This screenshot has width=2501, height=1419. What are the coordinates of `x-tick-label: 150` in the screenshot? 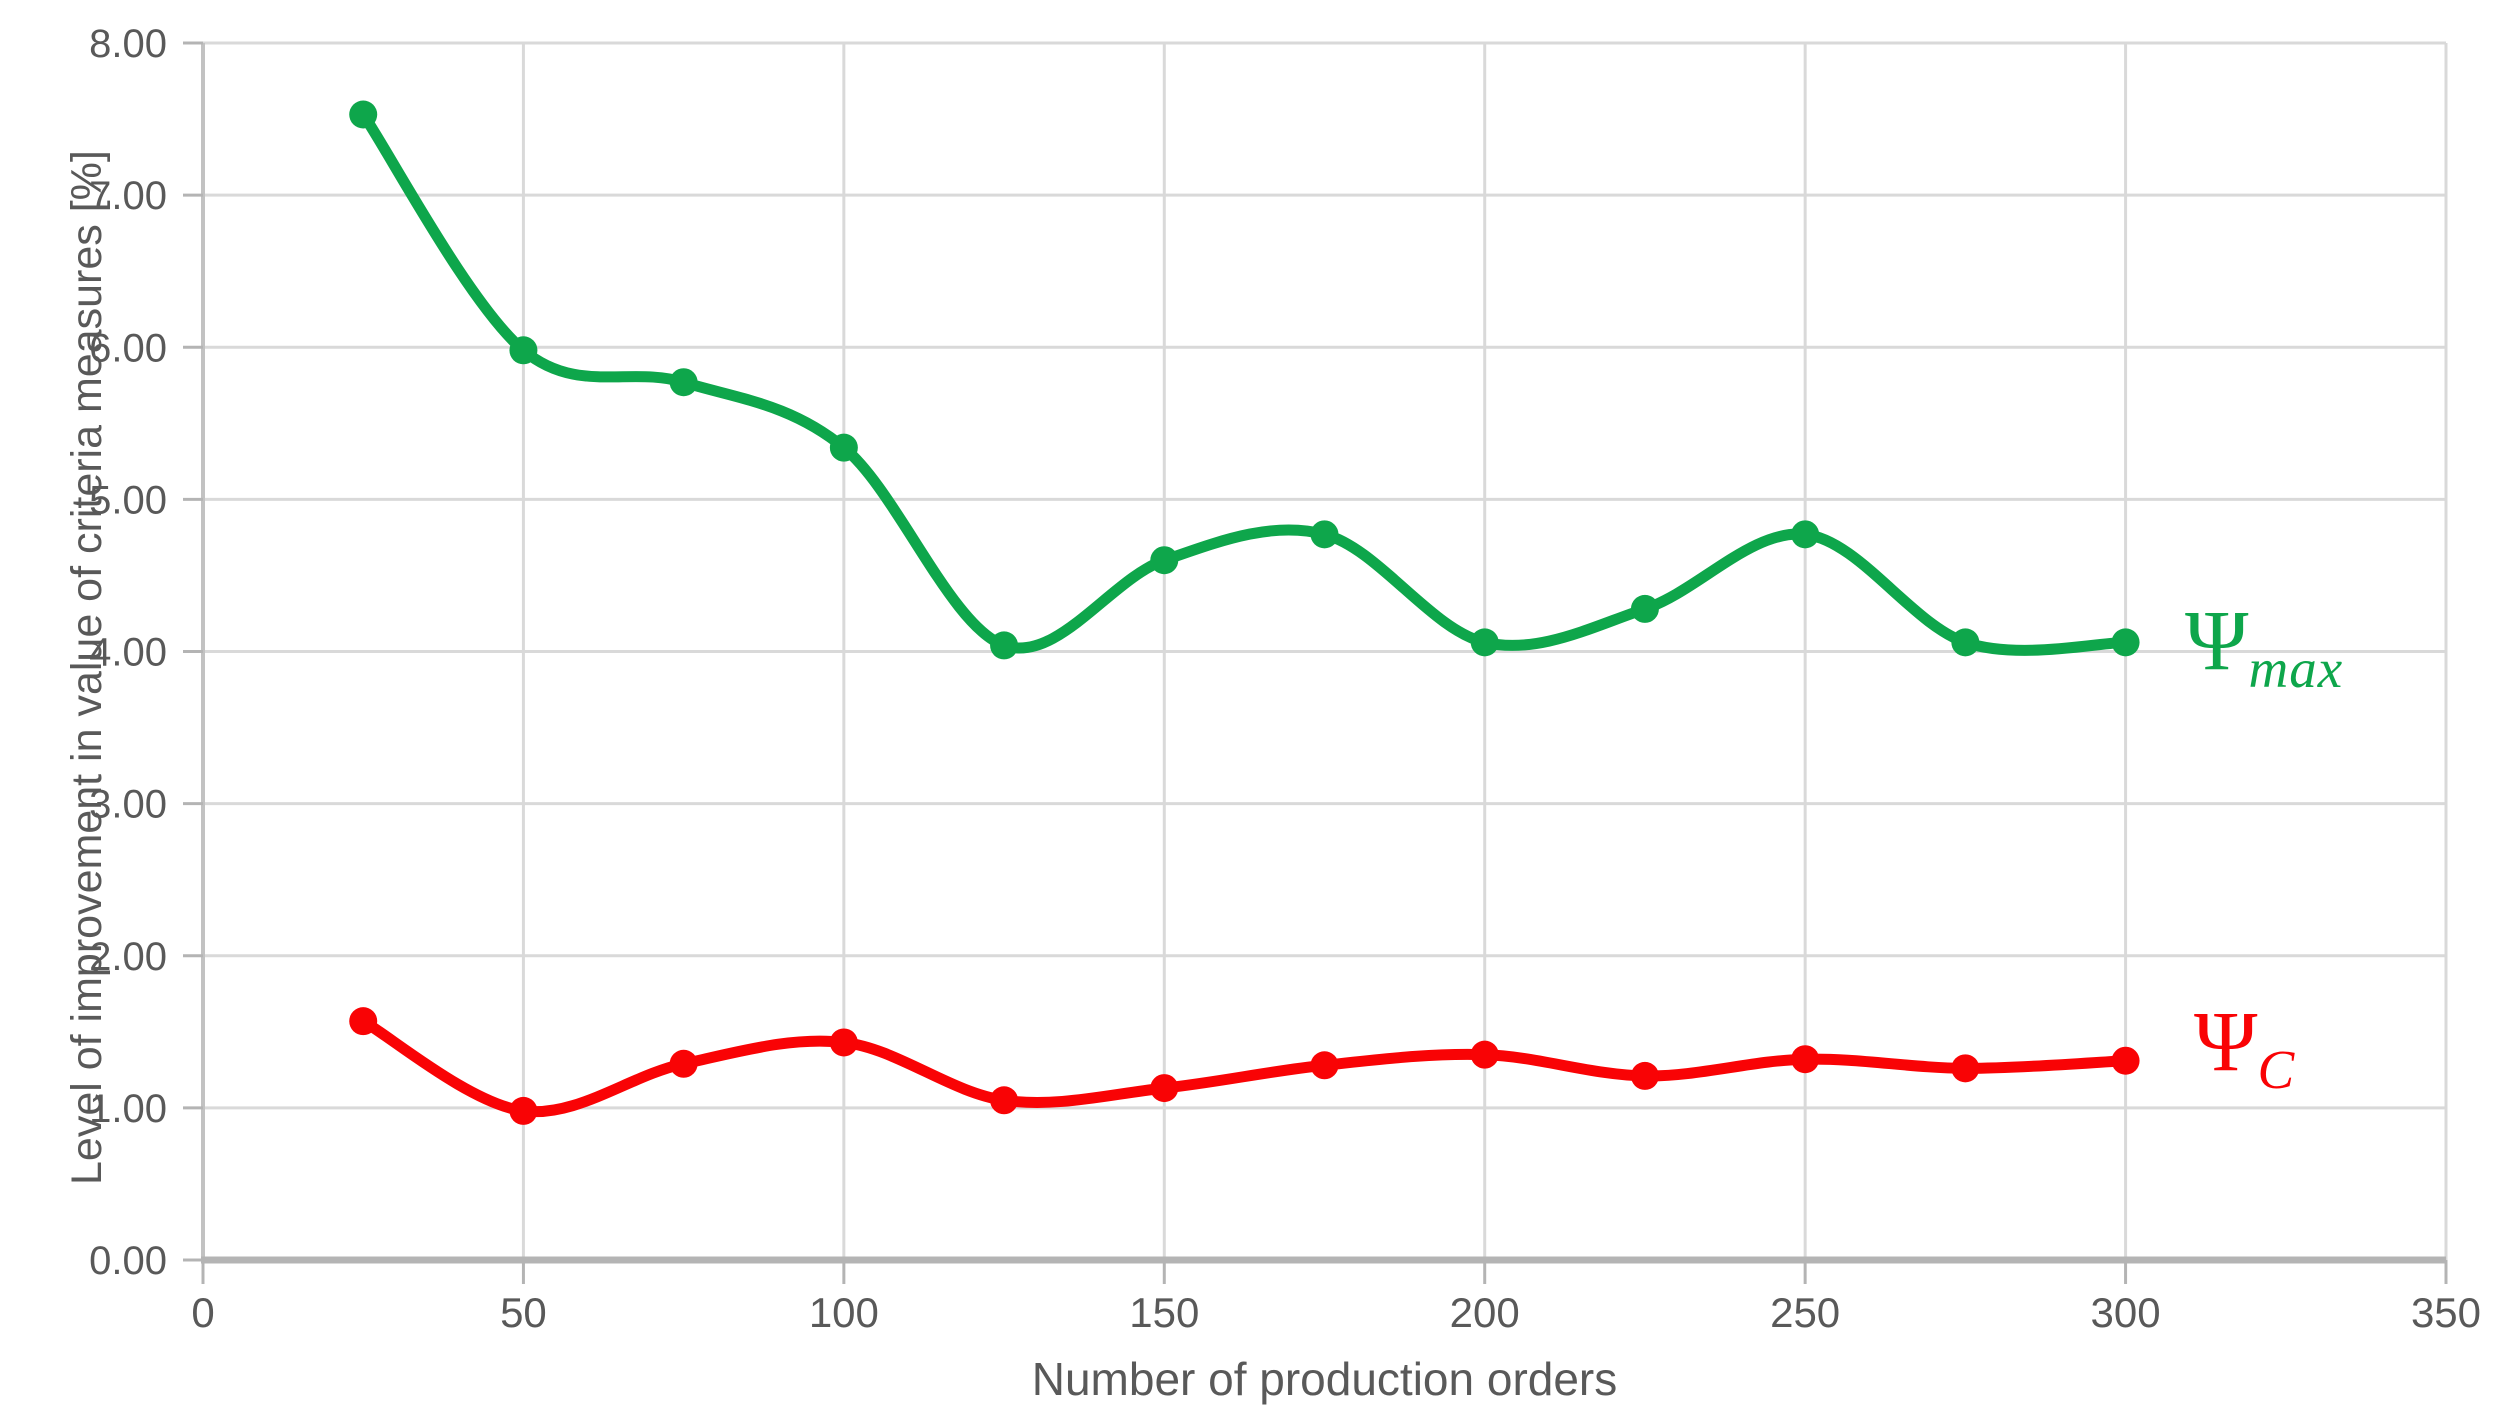 It's located at (1164, 1312).